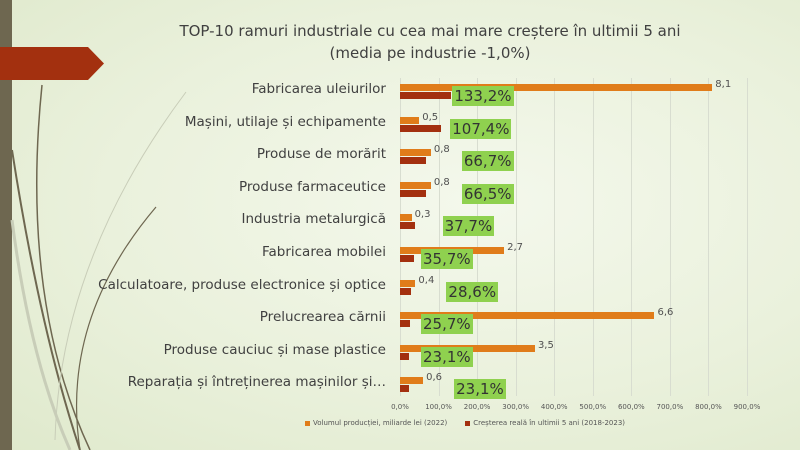 The width and height of the screenshot is (800, 450). Describe the element at coordinates (447, 259) in the screenshot. I see `growth-value-label: 35,7%` at that location.